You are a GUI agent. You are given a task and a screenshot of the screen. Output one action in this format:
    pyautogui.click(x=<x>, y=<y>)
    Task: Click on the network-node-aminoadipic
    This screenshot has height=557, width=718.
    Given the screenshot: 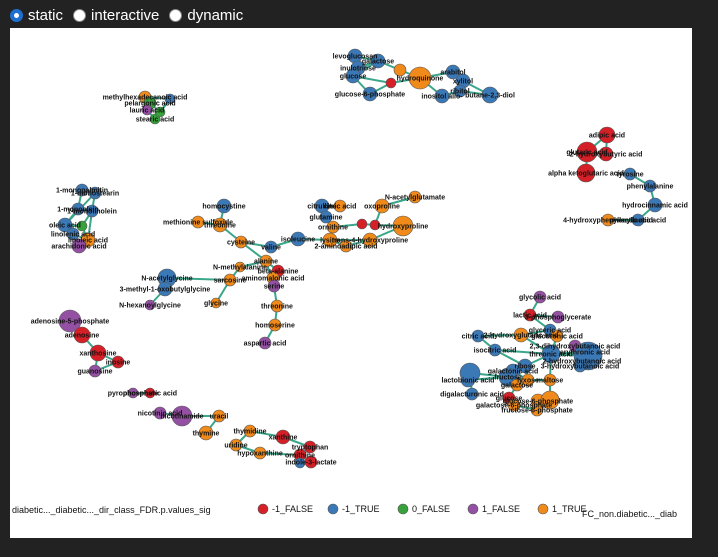 What is the action you would take?
    pyautogui.click(x=346, y=246)
    